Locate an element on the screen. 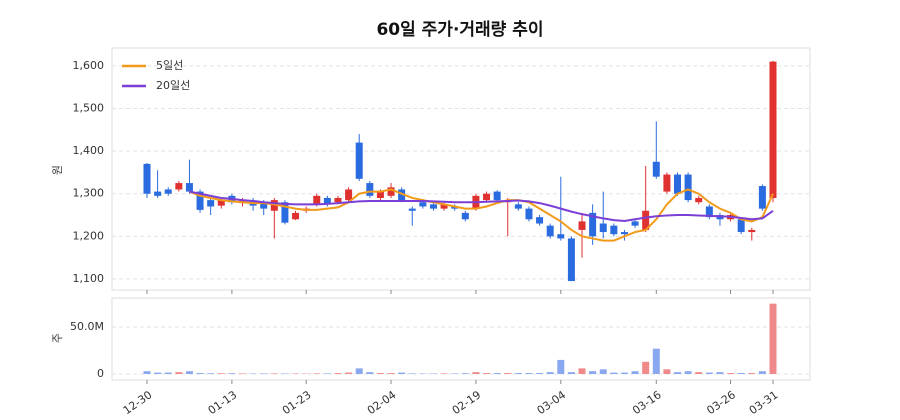 Image resolution: width=900 pixels, height=420 pixels. x-tick-label: 03-26 is located at coordinates (721, 402).